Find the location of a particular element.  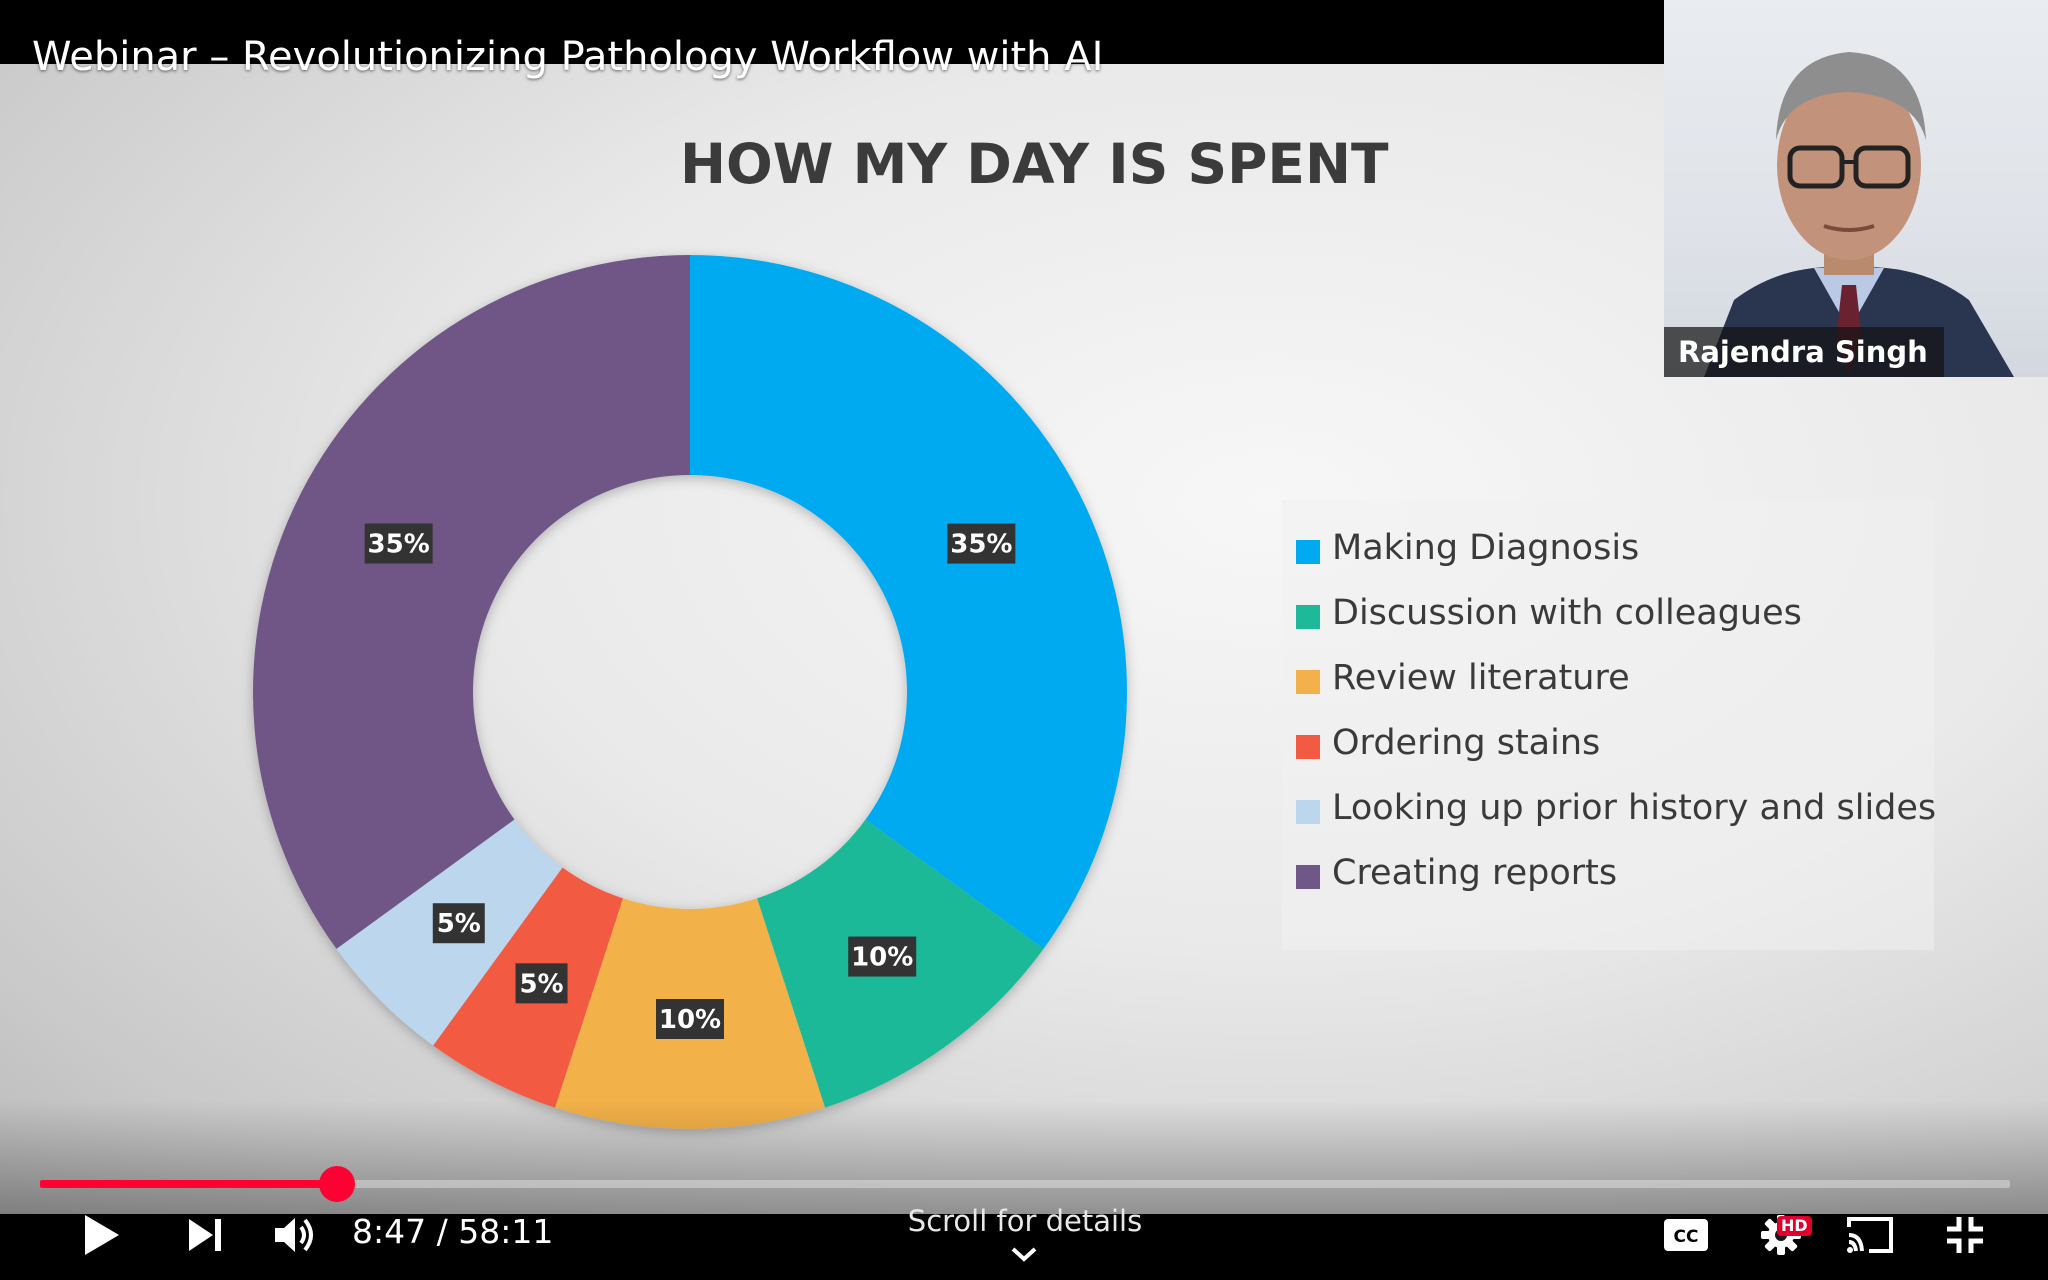

next-icon is located at coordinates (205, 1235).